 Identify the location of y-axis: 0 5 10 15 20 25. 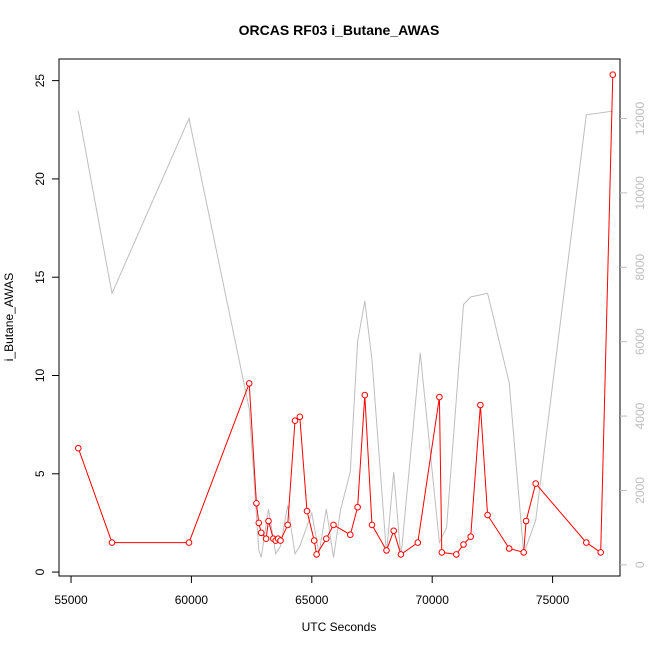
(46, 324).